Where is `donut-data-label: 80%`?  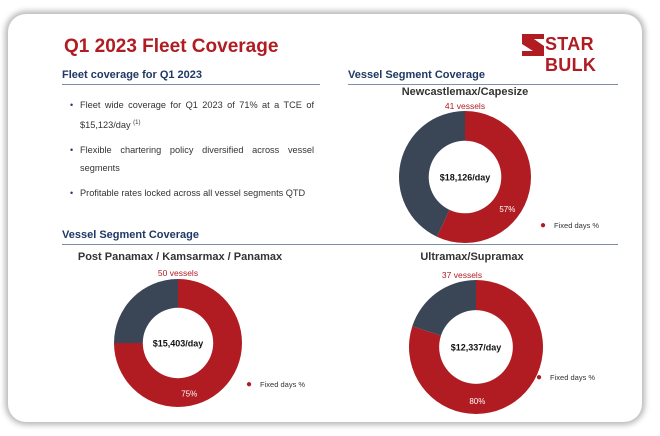 donut-data-label: 80% is located at coordinates (477, 401).